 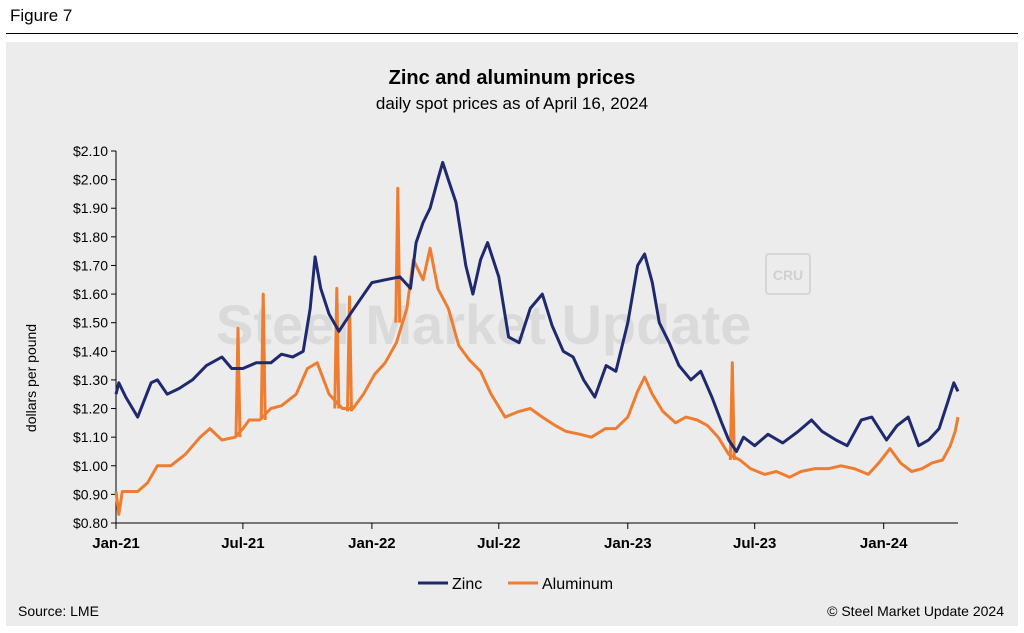 What do you see at coordinates (116, 543) in the screenshot?
I see `x-tick-label: Jan-21` at bounding box center [116, 543].